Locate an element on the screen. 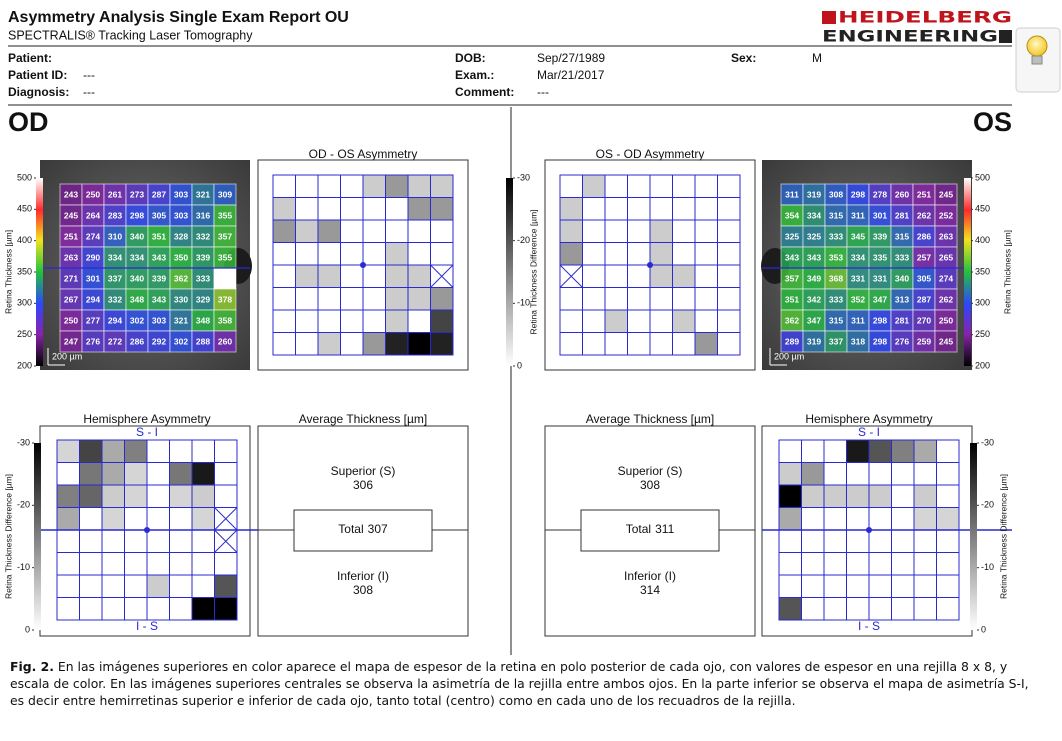 The image size is (1062, 741). field-label: DOB: is located at coordinates (470, 58).